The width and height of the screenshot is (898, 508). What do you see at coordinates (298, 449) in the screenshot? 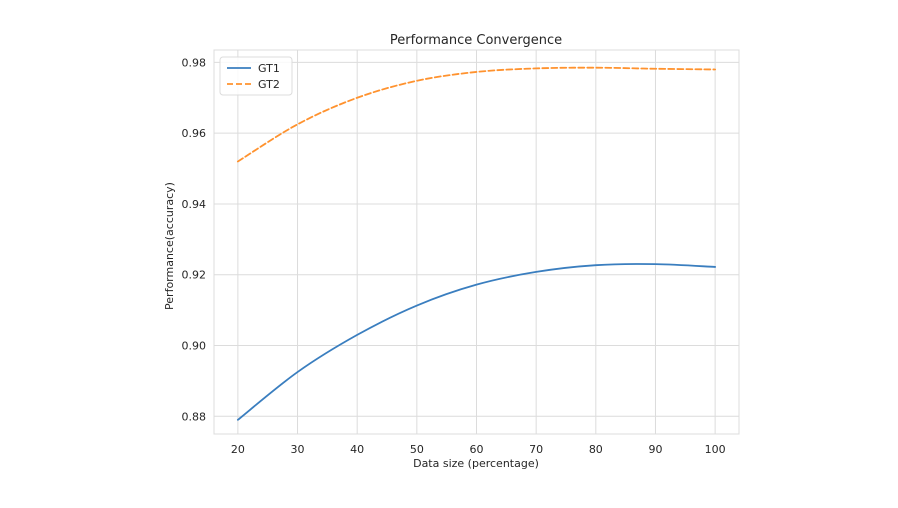
I see `x-tick-label: 30` at bounding box center [298, 449].